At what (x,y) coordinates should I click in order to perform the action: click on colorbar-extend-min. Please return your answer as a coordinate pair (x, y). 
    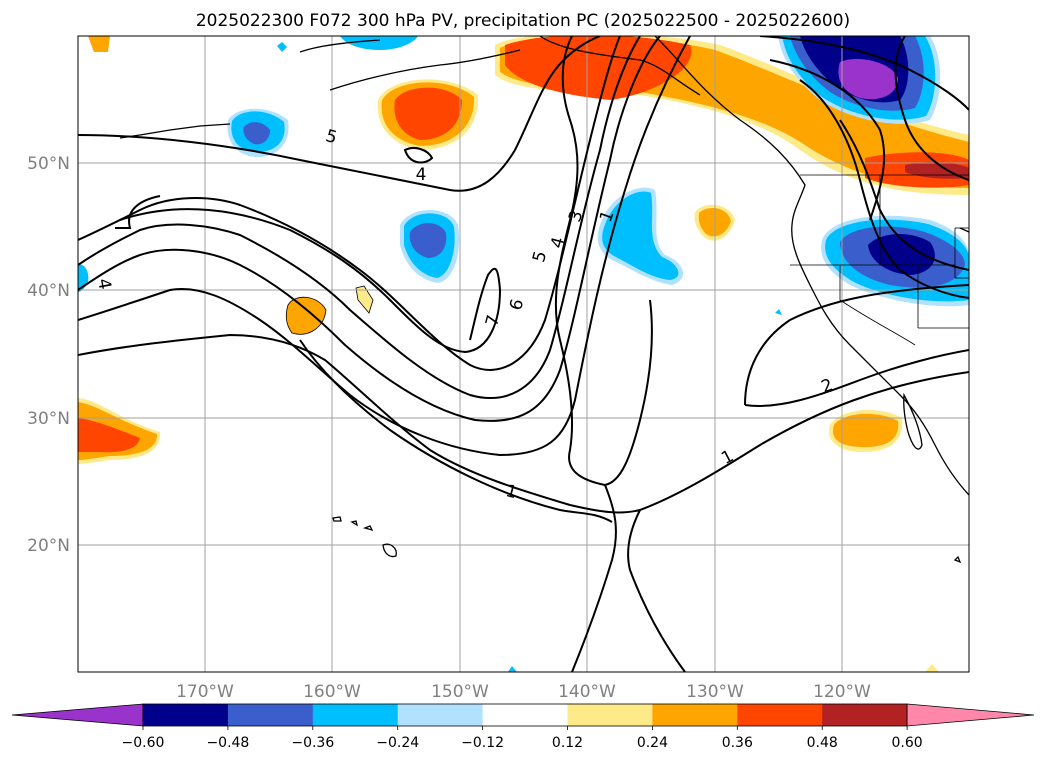
    Looking at the image, I should click on (77, 715).